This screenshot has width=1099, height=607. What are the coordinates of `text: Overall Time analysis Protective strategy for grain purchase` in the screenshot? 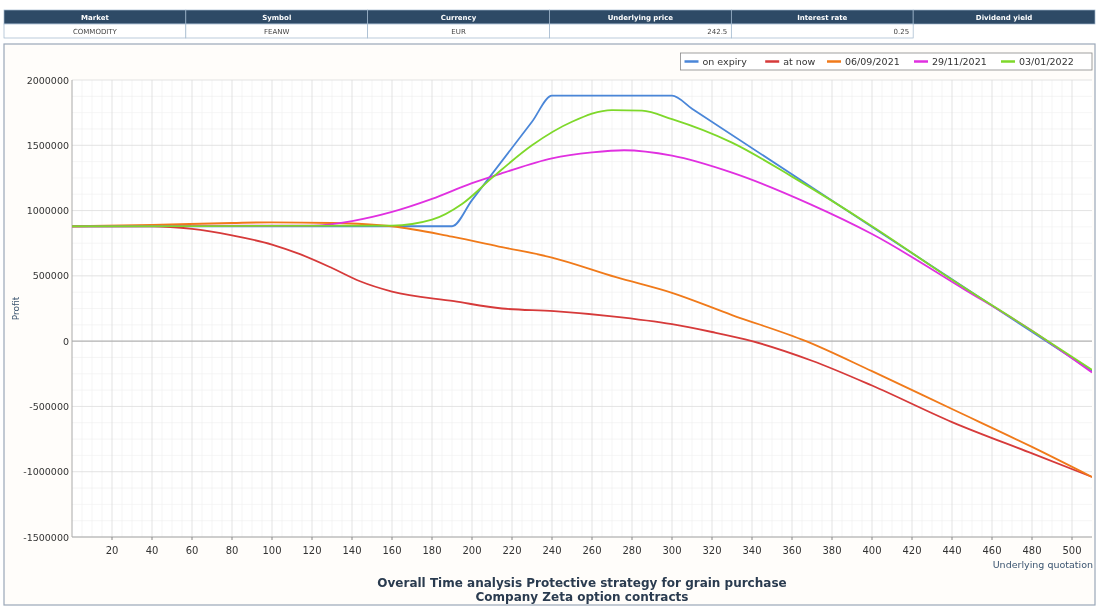 It's located at (582, 583).